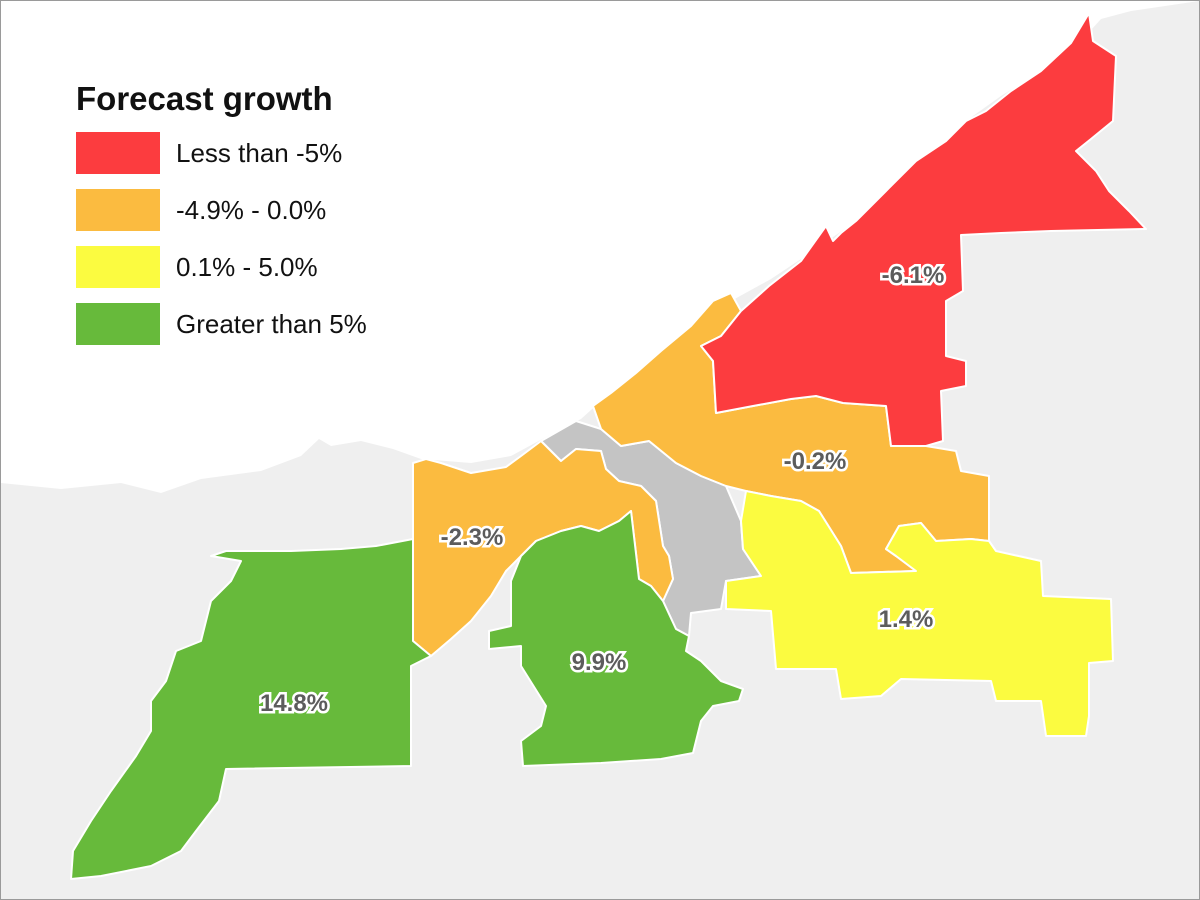  Describe the element at coordinates (271, 323) in the screenshot. I see `legend-label: Greater than 5%` at that location.